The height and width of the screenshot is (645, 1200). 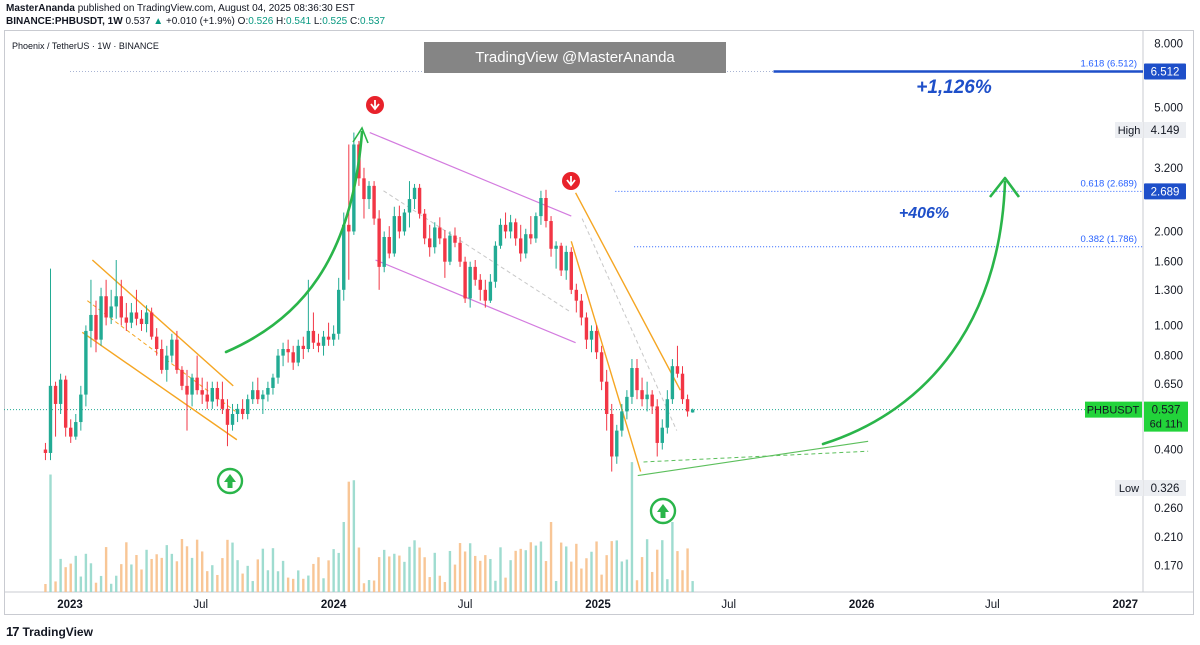 What do you see at coordinates (40, 8) in the screenshot?
I see `author-name: MasterAnanda` at bounding box center [40, 8].